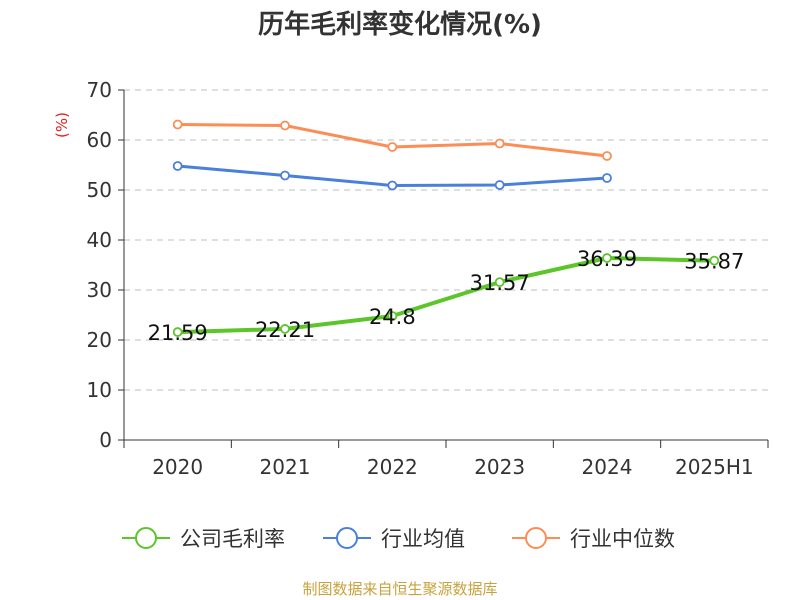 This screenshot has width=800, height=600. Describe the element at coordinates (232, 539) in the screenshot. I see `legend-label: 公司毛利率` at that location.